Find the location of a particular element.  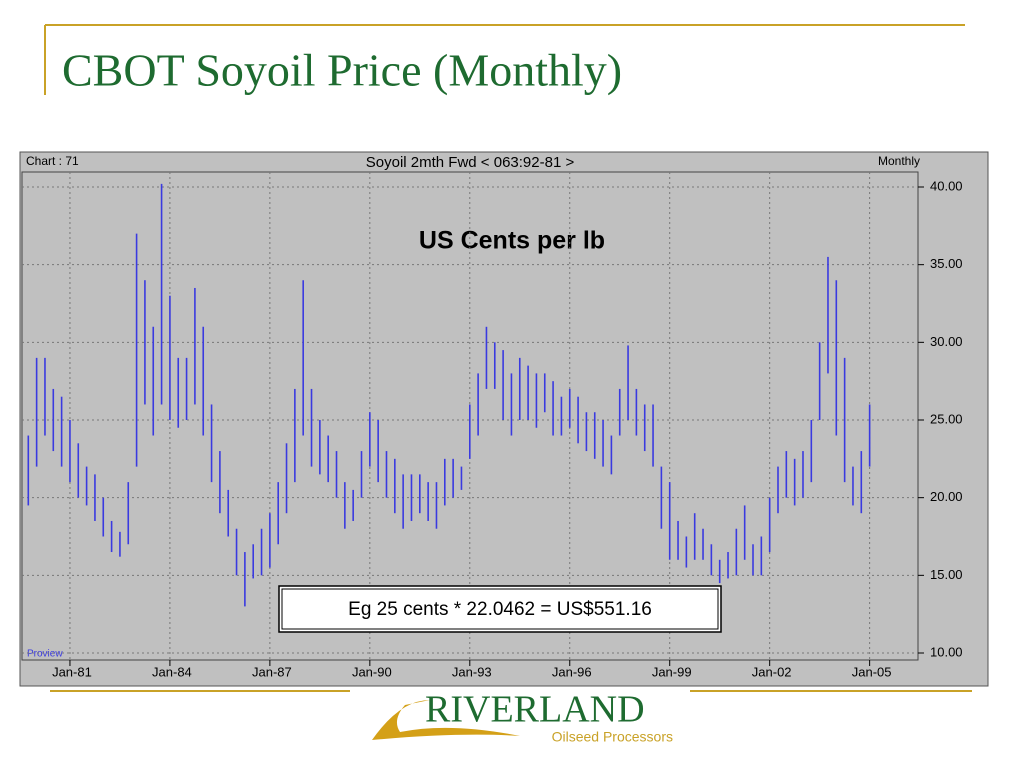

annotation-box is located at coordinates (500, 609).